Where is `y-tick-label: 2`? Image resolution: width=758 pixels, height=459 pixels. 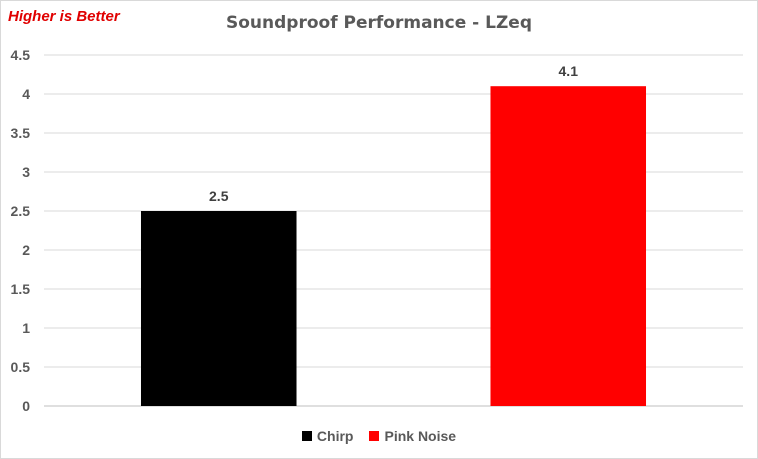 y-tick-label: 2 is located at coordinates (26, 250).